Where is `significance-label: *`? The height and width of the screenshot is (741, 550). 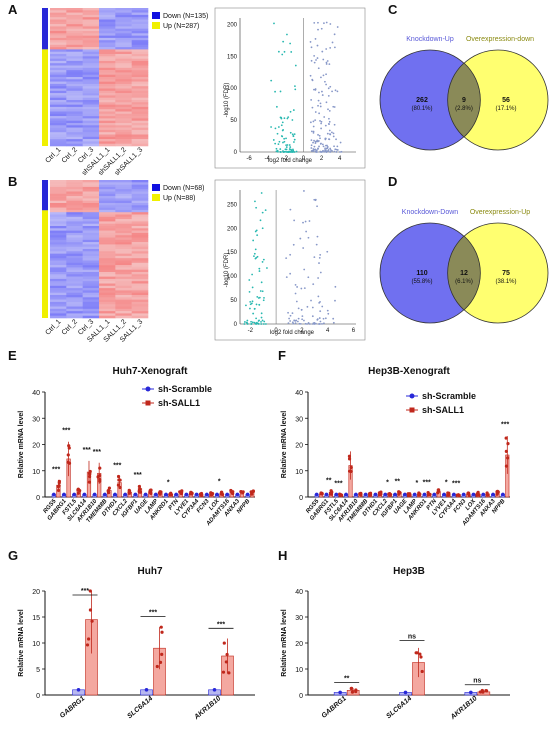
significance-label: * is located at coordinates (417, 483).